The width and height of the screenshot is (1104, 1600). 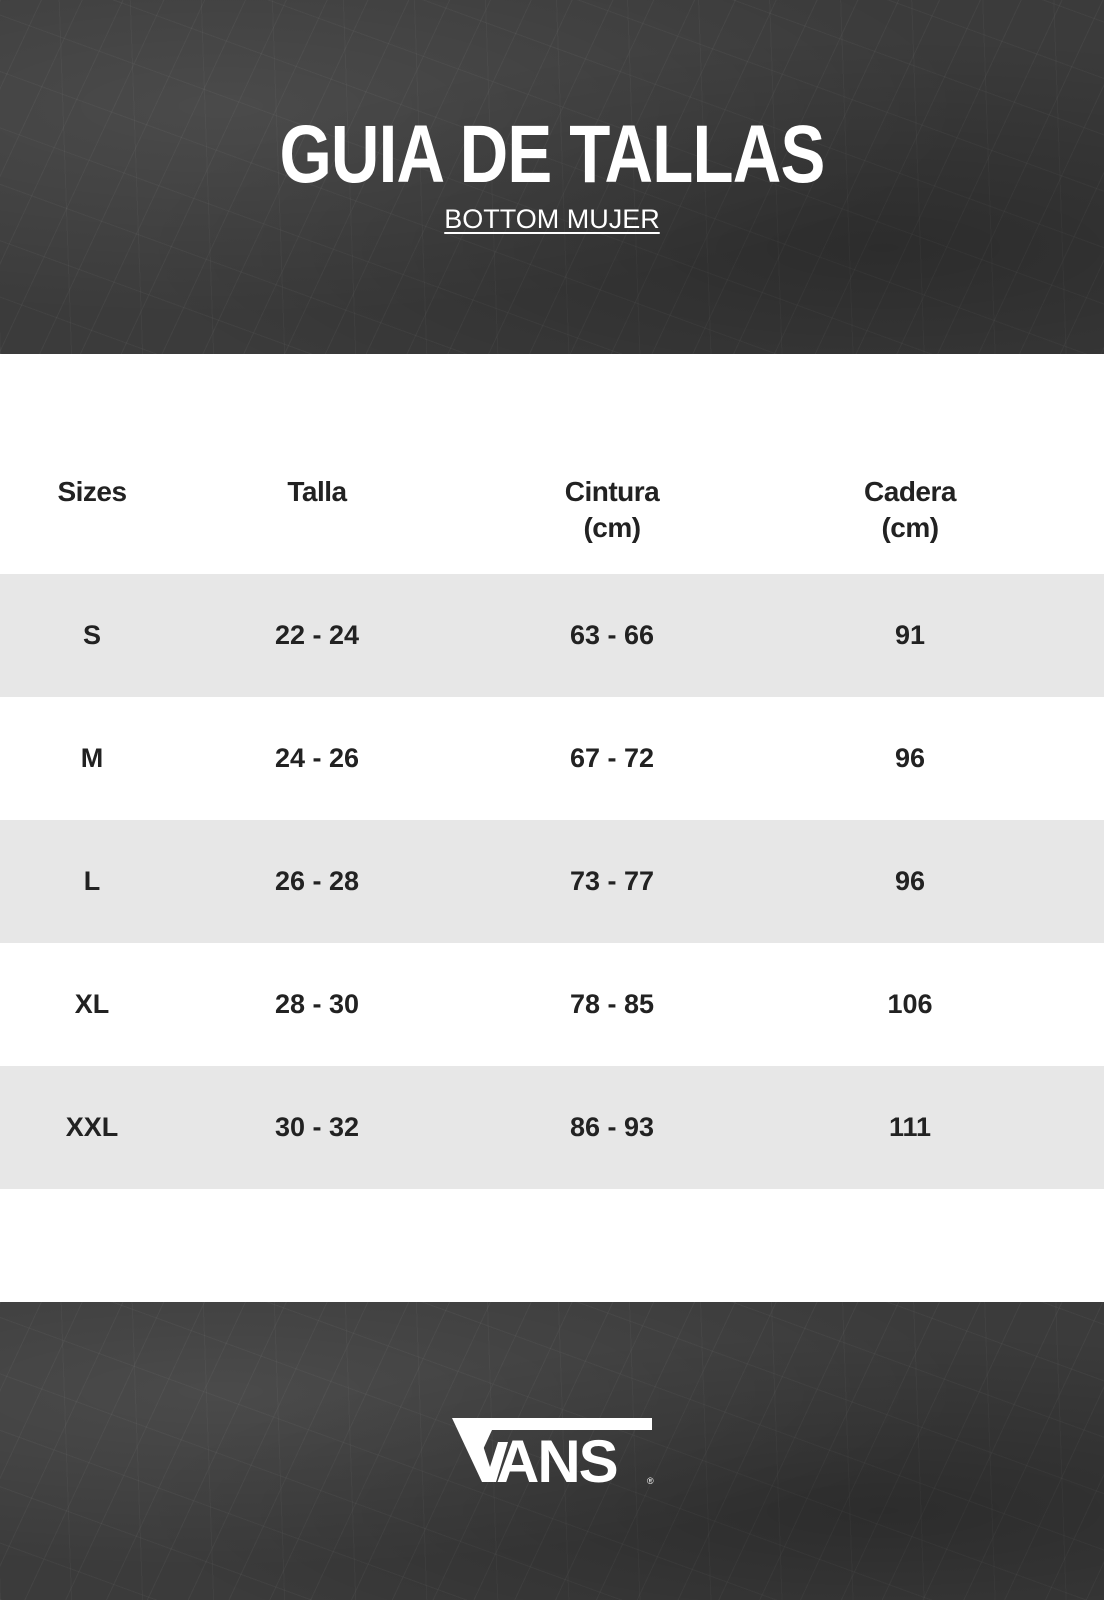 What do you see at coordinates (92, 758) in the screenshot?
I see `cell-size: M` at bounding box center [92, 758].